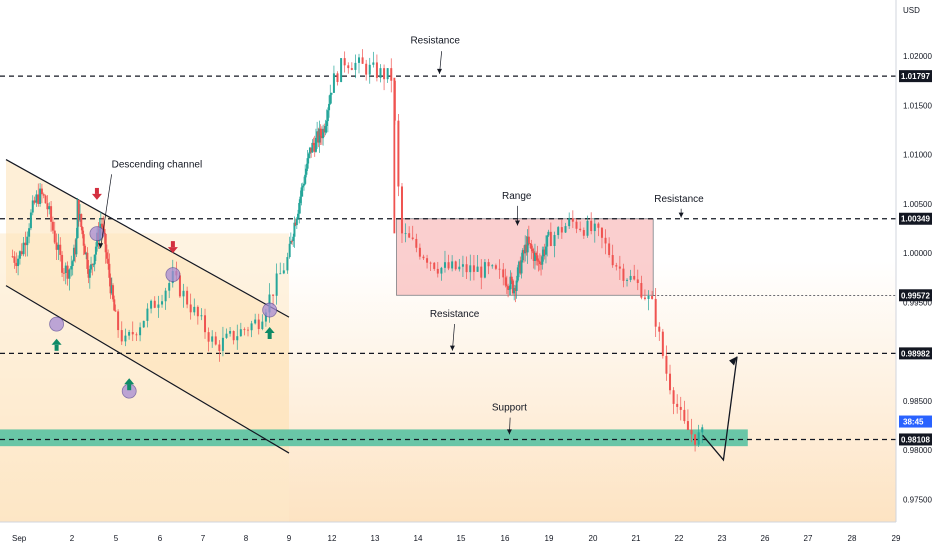 The height and width of the screenshot is (550, 932). I want to click on price-tag-1: 1.00349, so click(915, 218).